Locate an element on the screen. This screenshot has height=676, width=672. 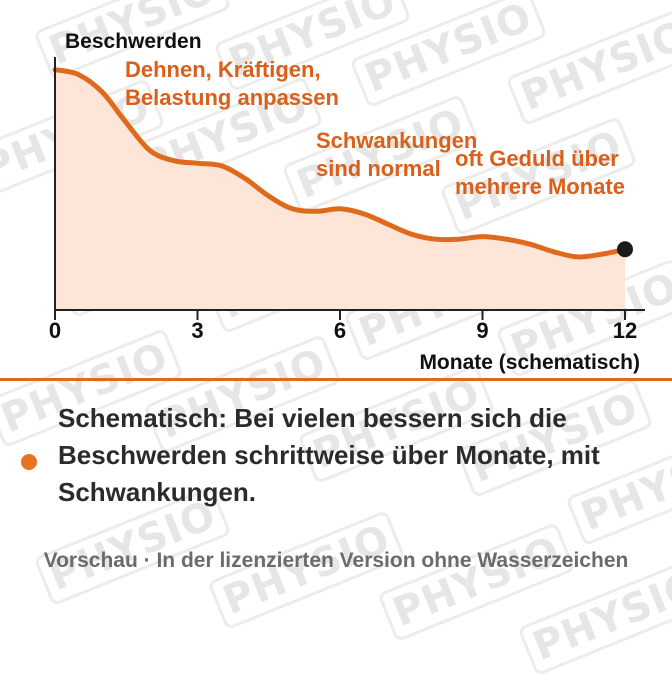
annotation-fluctuations-line-2: sind normal is located at coordinates (378, 168).